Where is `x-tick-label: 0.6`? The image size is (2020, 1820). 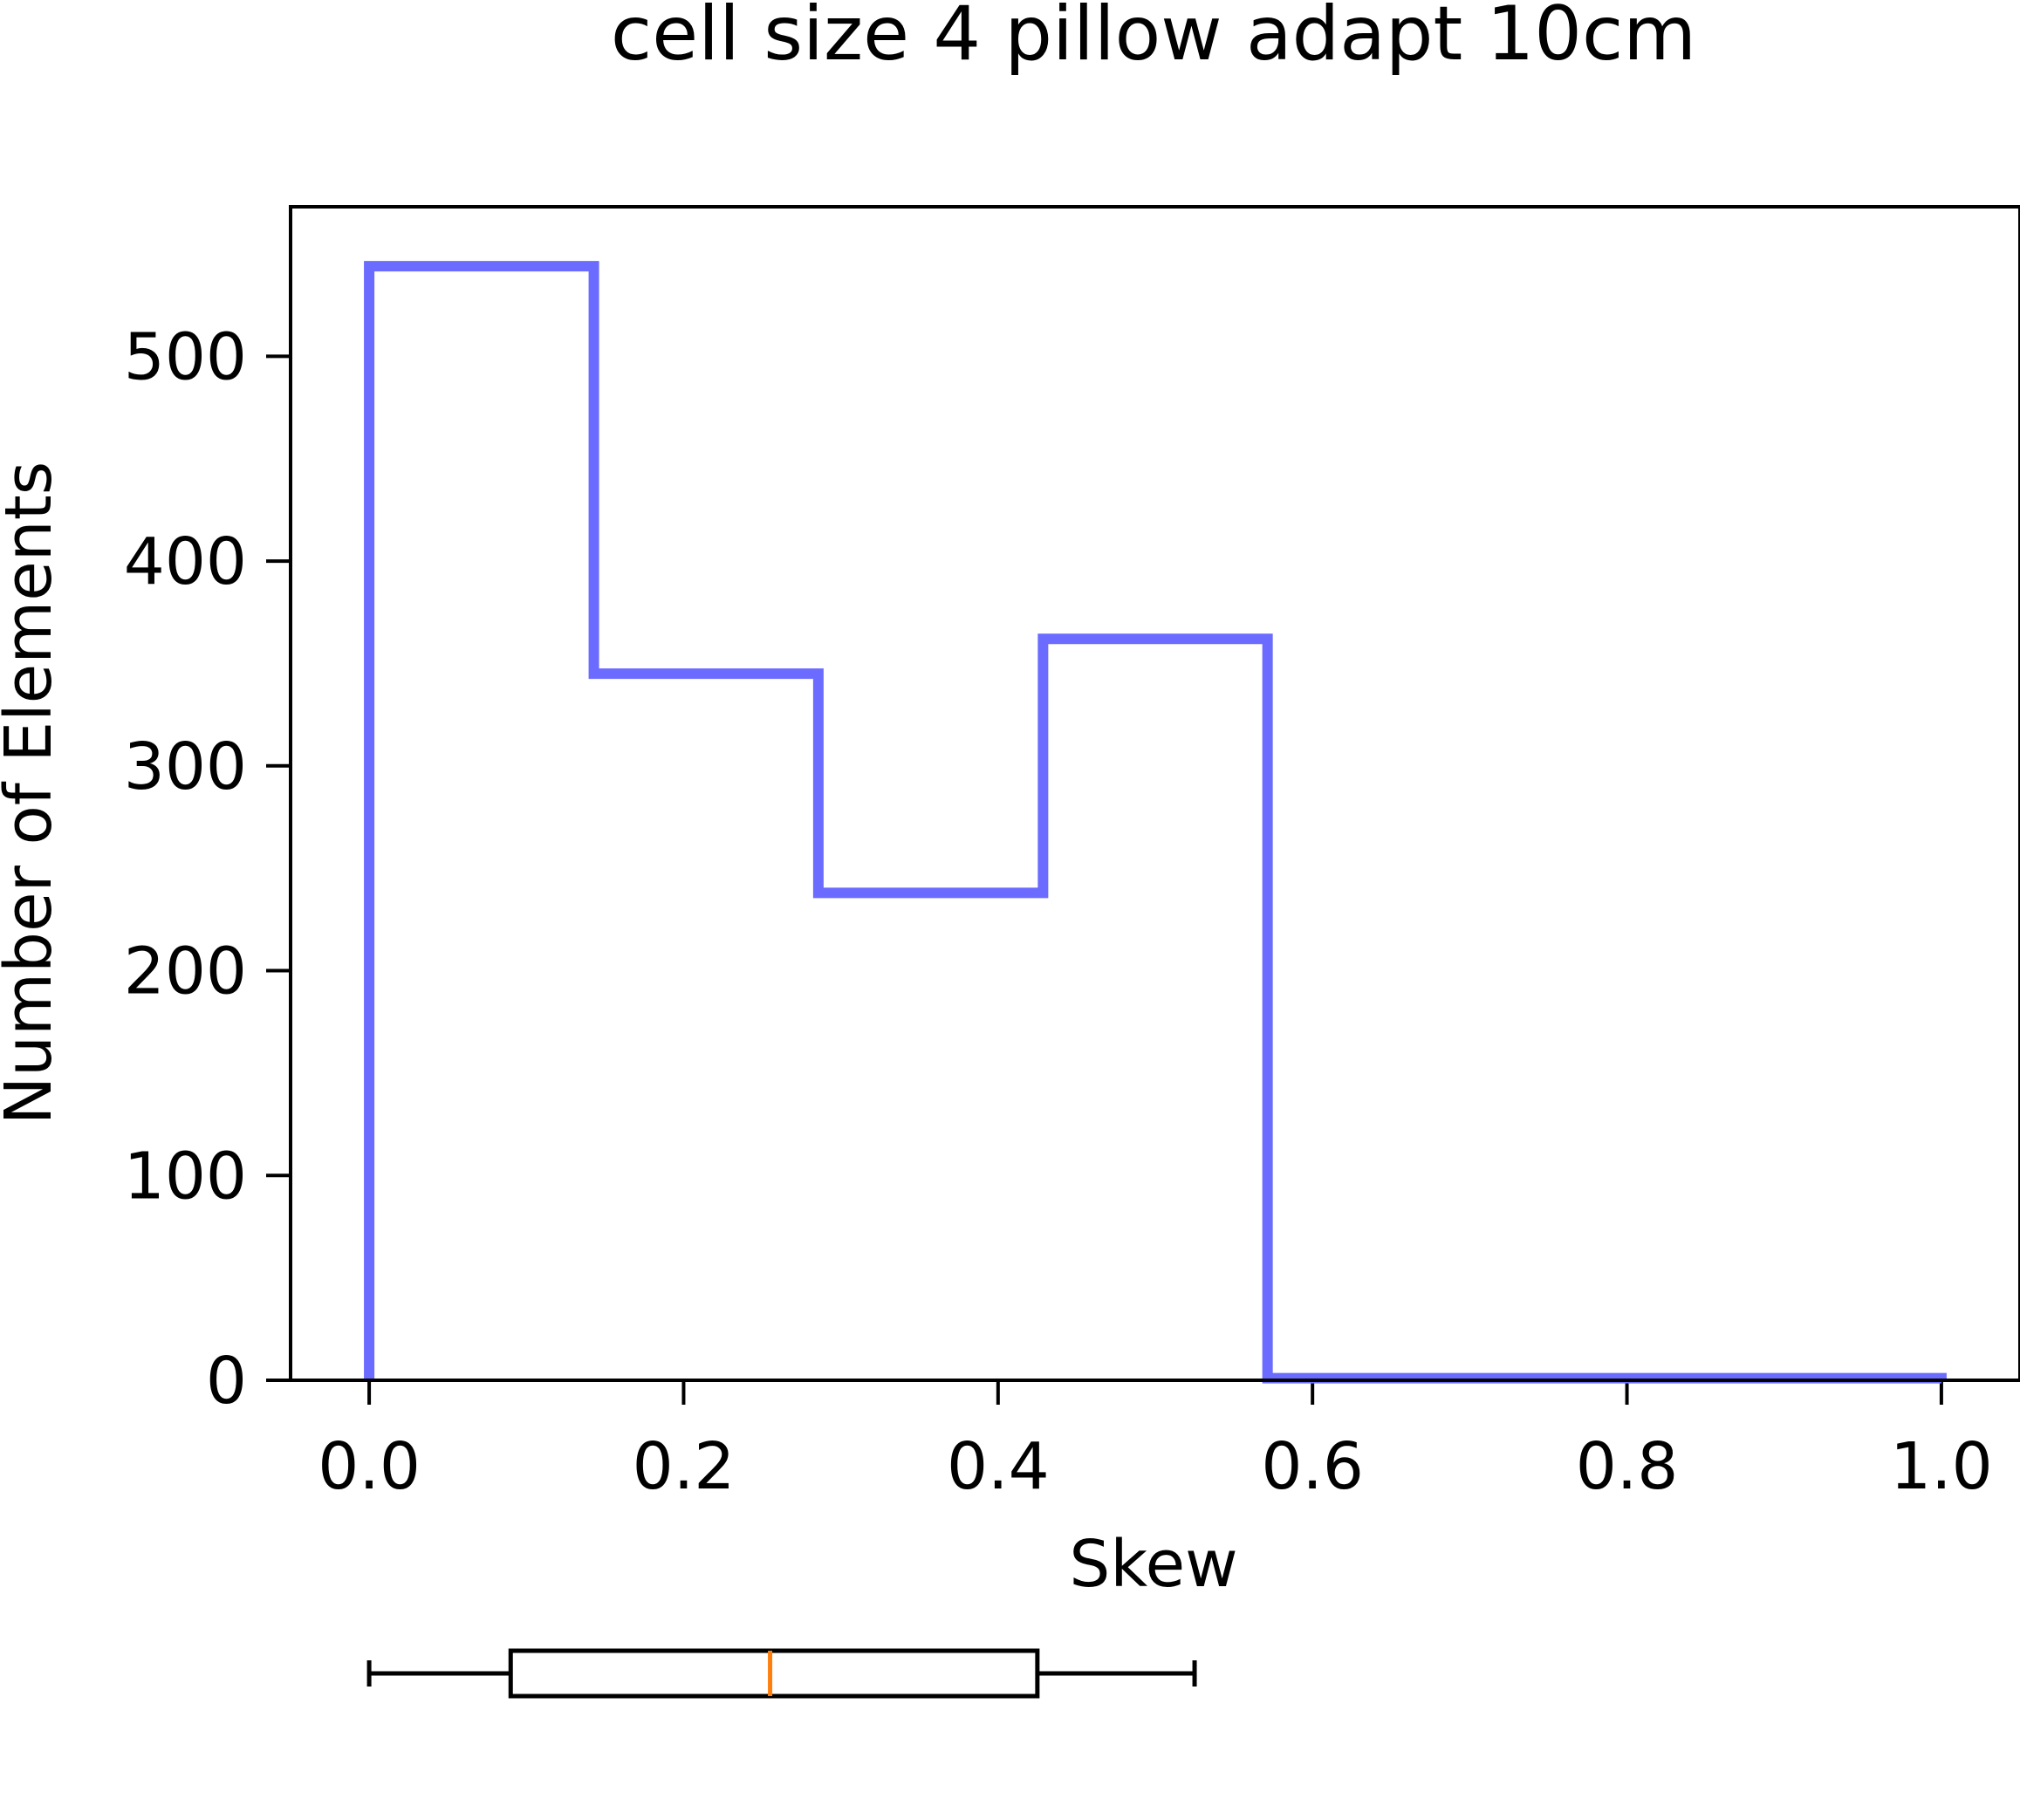 x-tick-label: 0.6 is located at coordinates (1312, 1466).